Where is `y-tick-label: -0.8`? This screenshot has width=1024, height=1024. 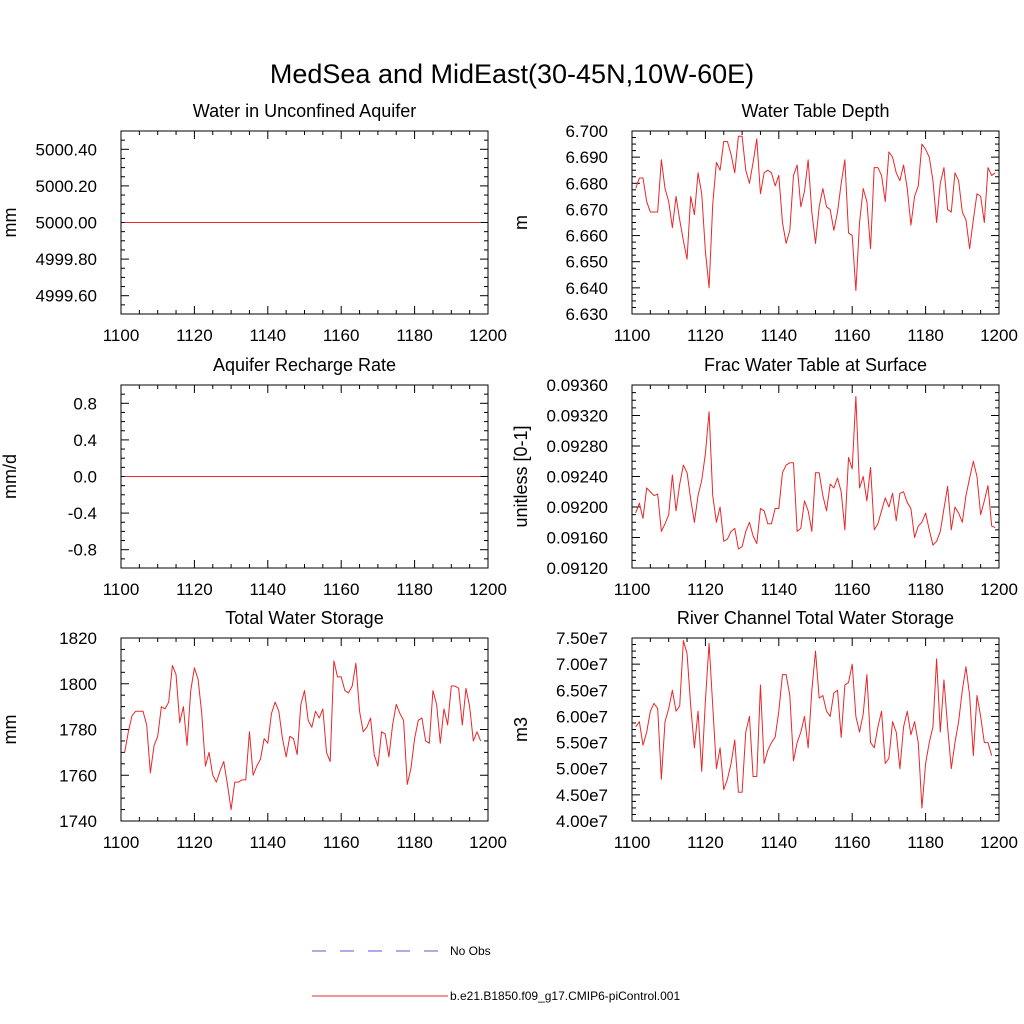
y-tick-label: -0.8 is located at coordinates (82, 550).